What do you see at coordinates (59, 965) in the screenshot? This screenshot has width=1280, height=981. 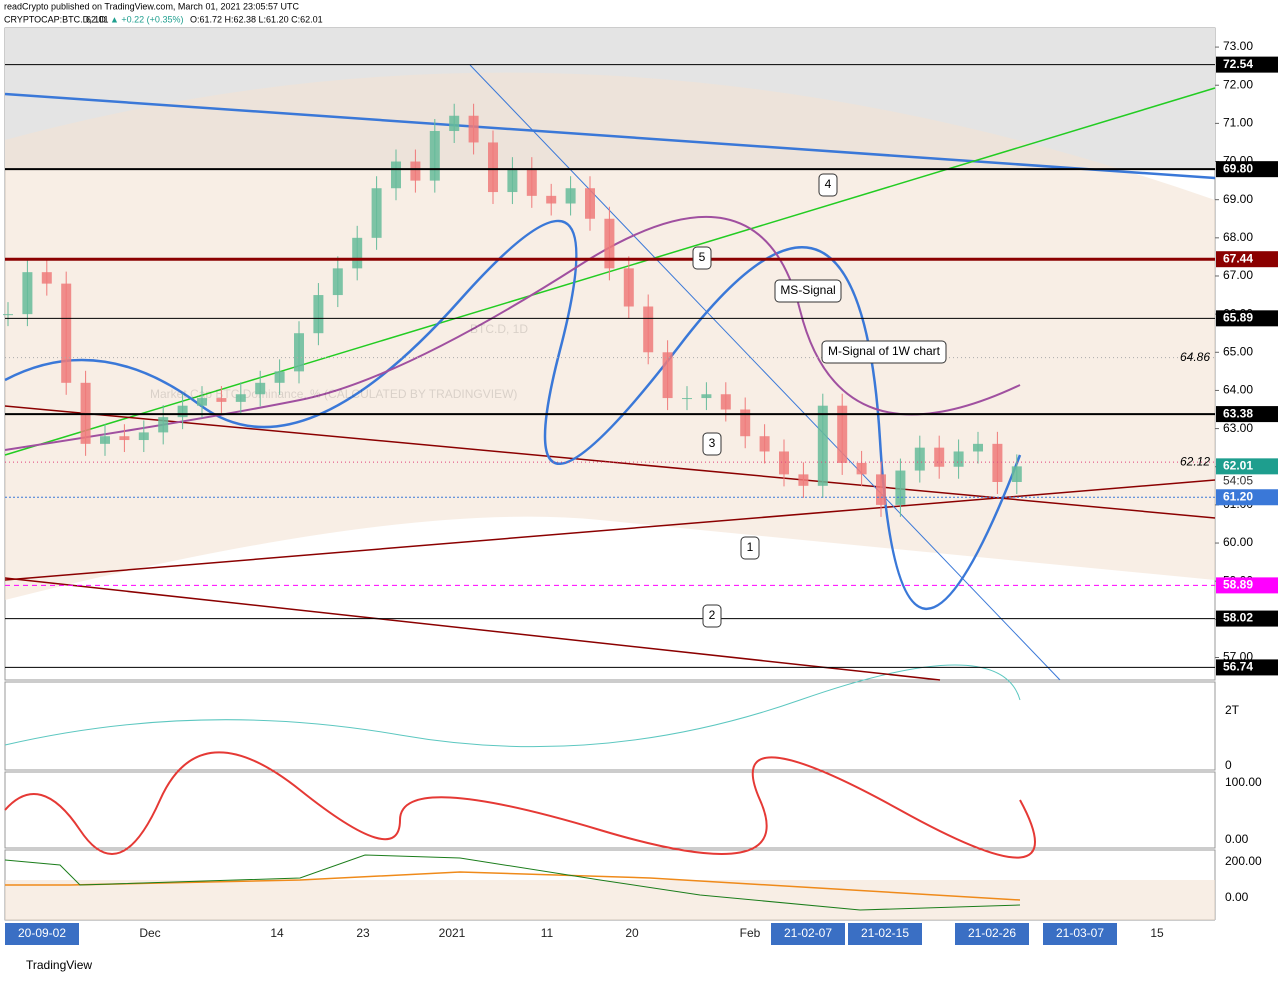 I see `footer: TradingView` at bounding box center [59, 965].